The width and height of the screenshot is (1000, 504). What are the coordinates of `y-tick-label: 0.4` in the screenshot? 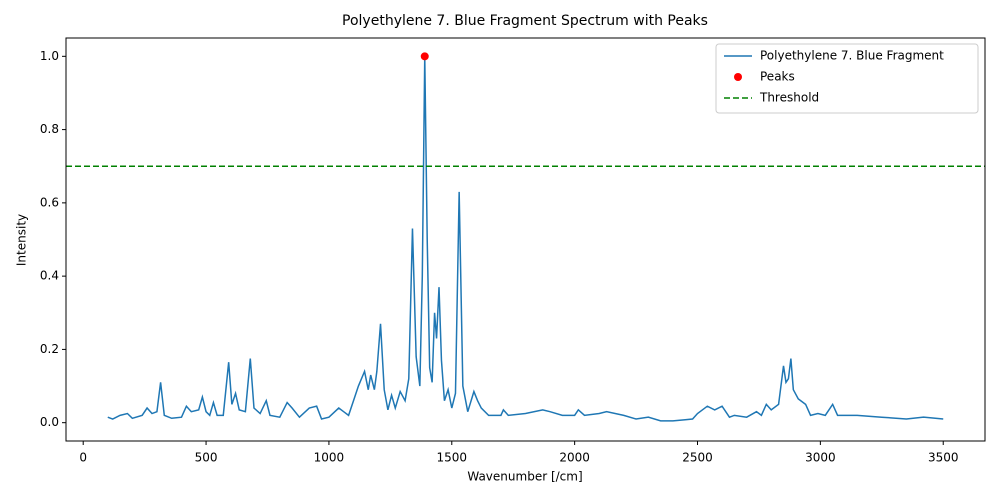 It's located at (49, 276).